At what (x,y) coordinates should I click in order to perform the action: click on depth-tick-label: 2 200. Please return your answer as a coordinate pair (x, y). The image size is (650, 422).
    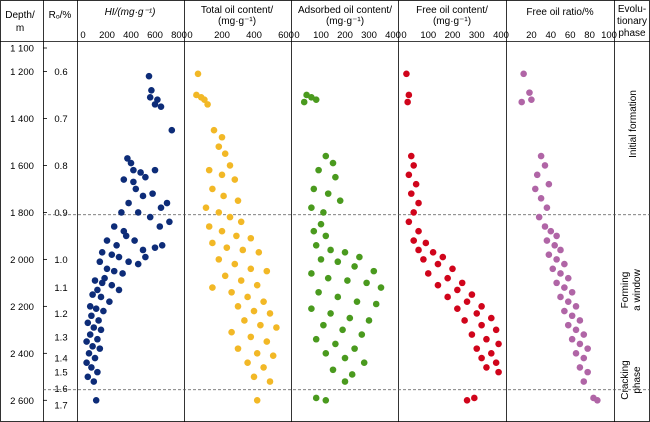
    Looking at the image, I should click on (22, 307).